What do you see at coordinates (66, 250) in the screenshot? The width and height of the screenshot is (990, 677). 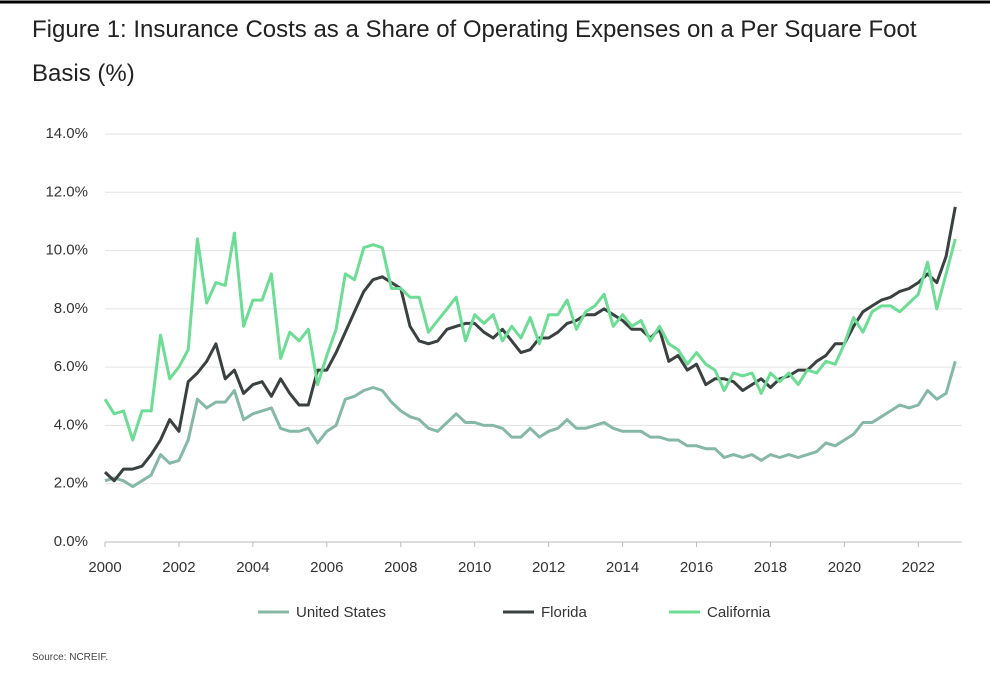 I see `y-tick-label: 10.0%` at bounding box center [66, 250].